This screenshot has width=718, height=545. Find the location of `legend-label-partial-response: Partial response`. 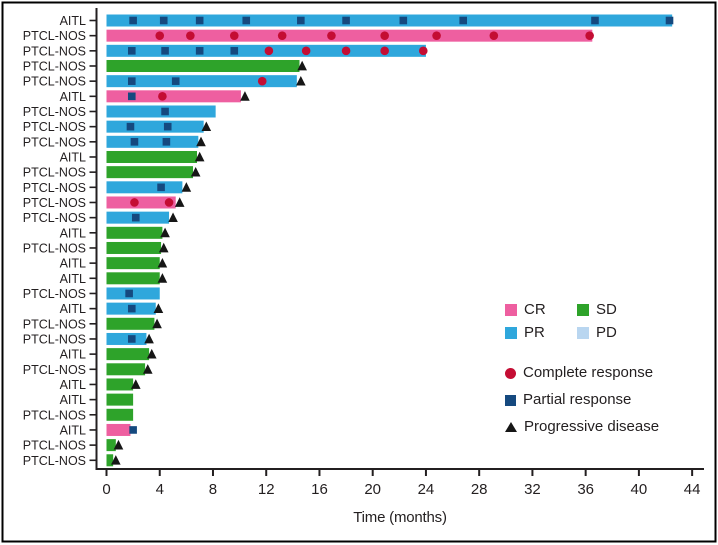

legend-label-partial-response: Partial response is located at coordinates (577, 399).